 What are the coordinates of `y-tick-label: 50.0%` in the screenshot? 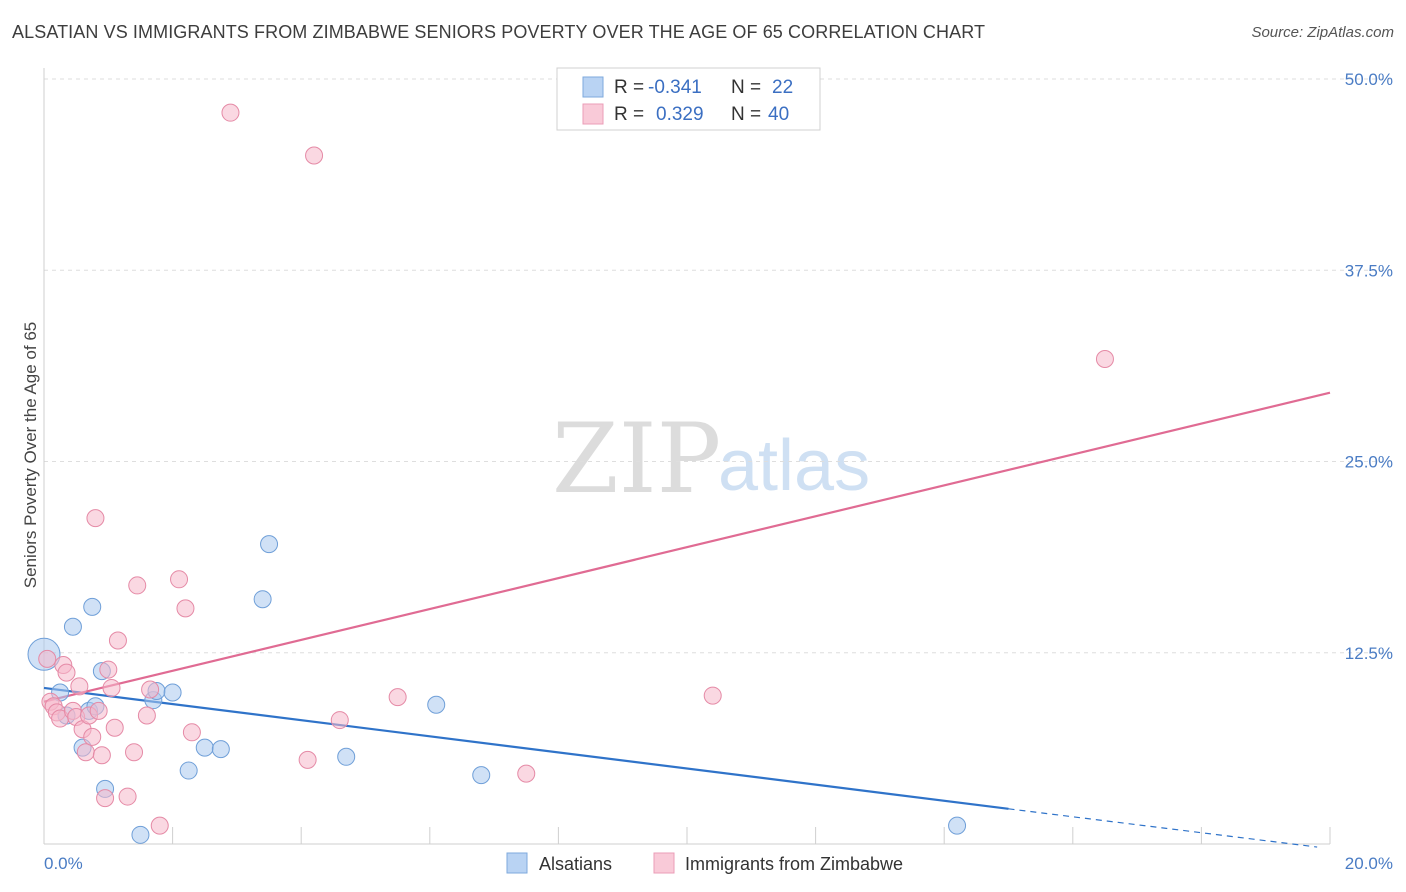 It's located at (1369, 79).